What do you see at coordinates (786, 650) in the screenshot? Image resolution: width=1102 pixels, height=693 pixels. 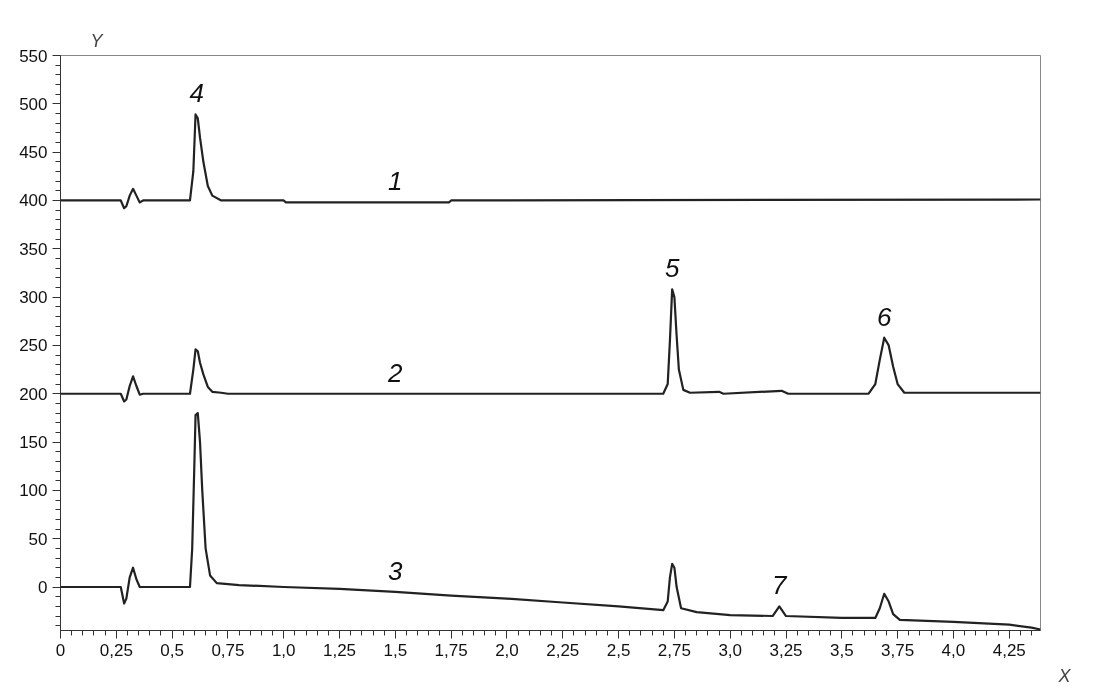 I see `x-tick-label: 3,25` at bounding box center [786, 650].